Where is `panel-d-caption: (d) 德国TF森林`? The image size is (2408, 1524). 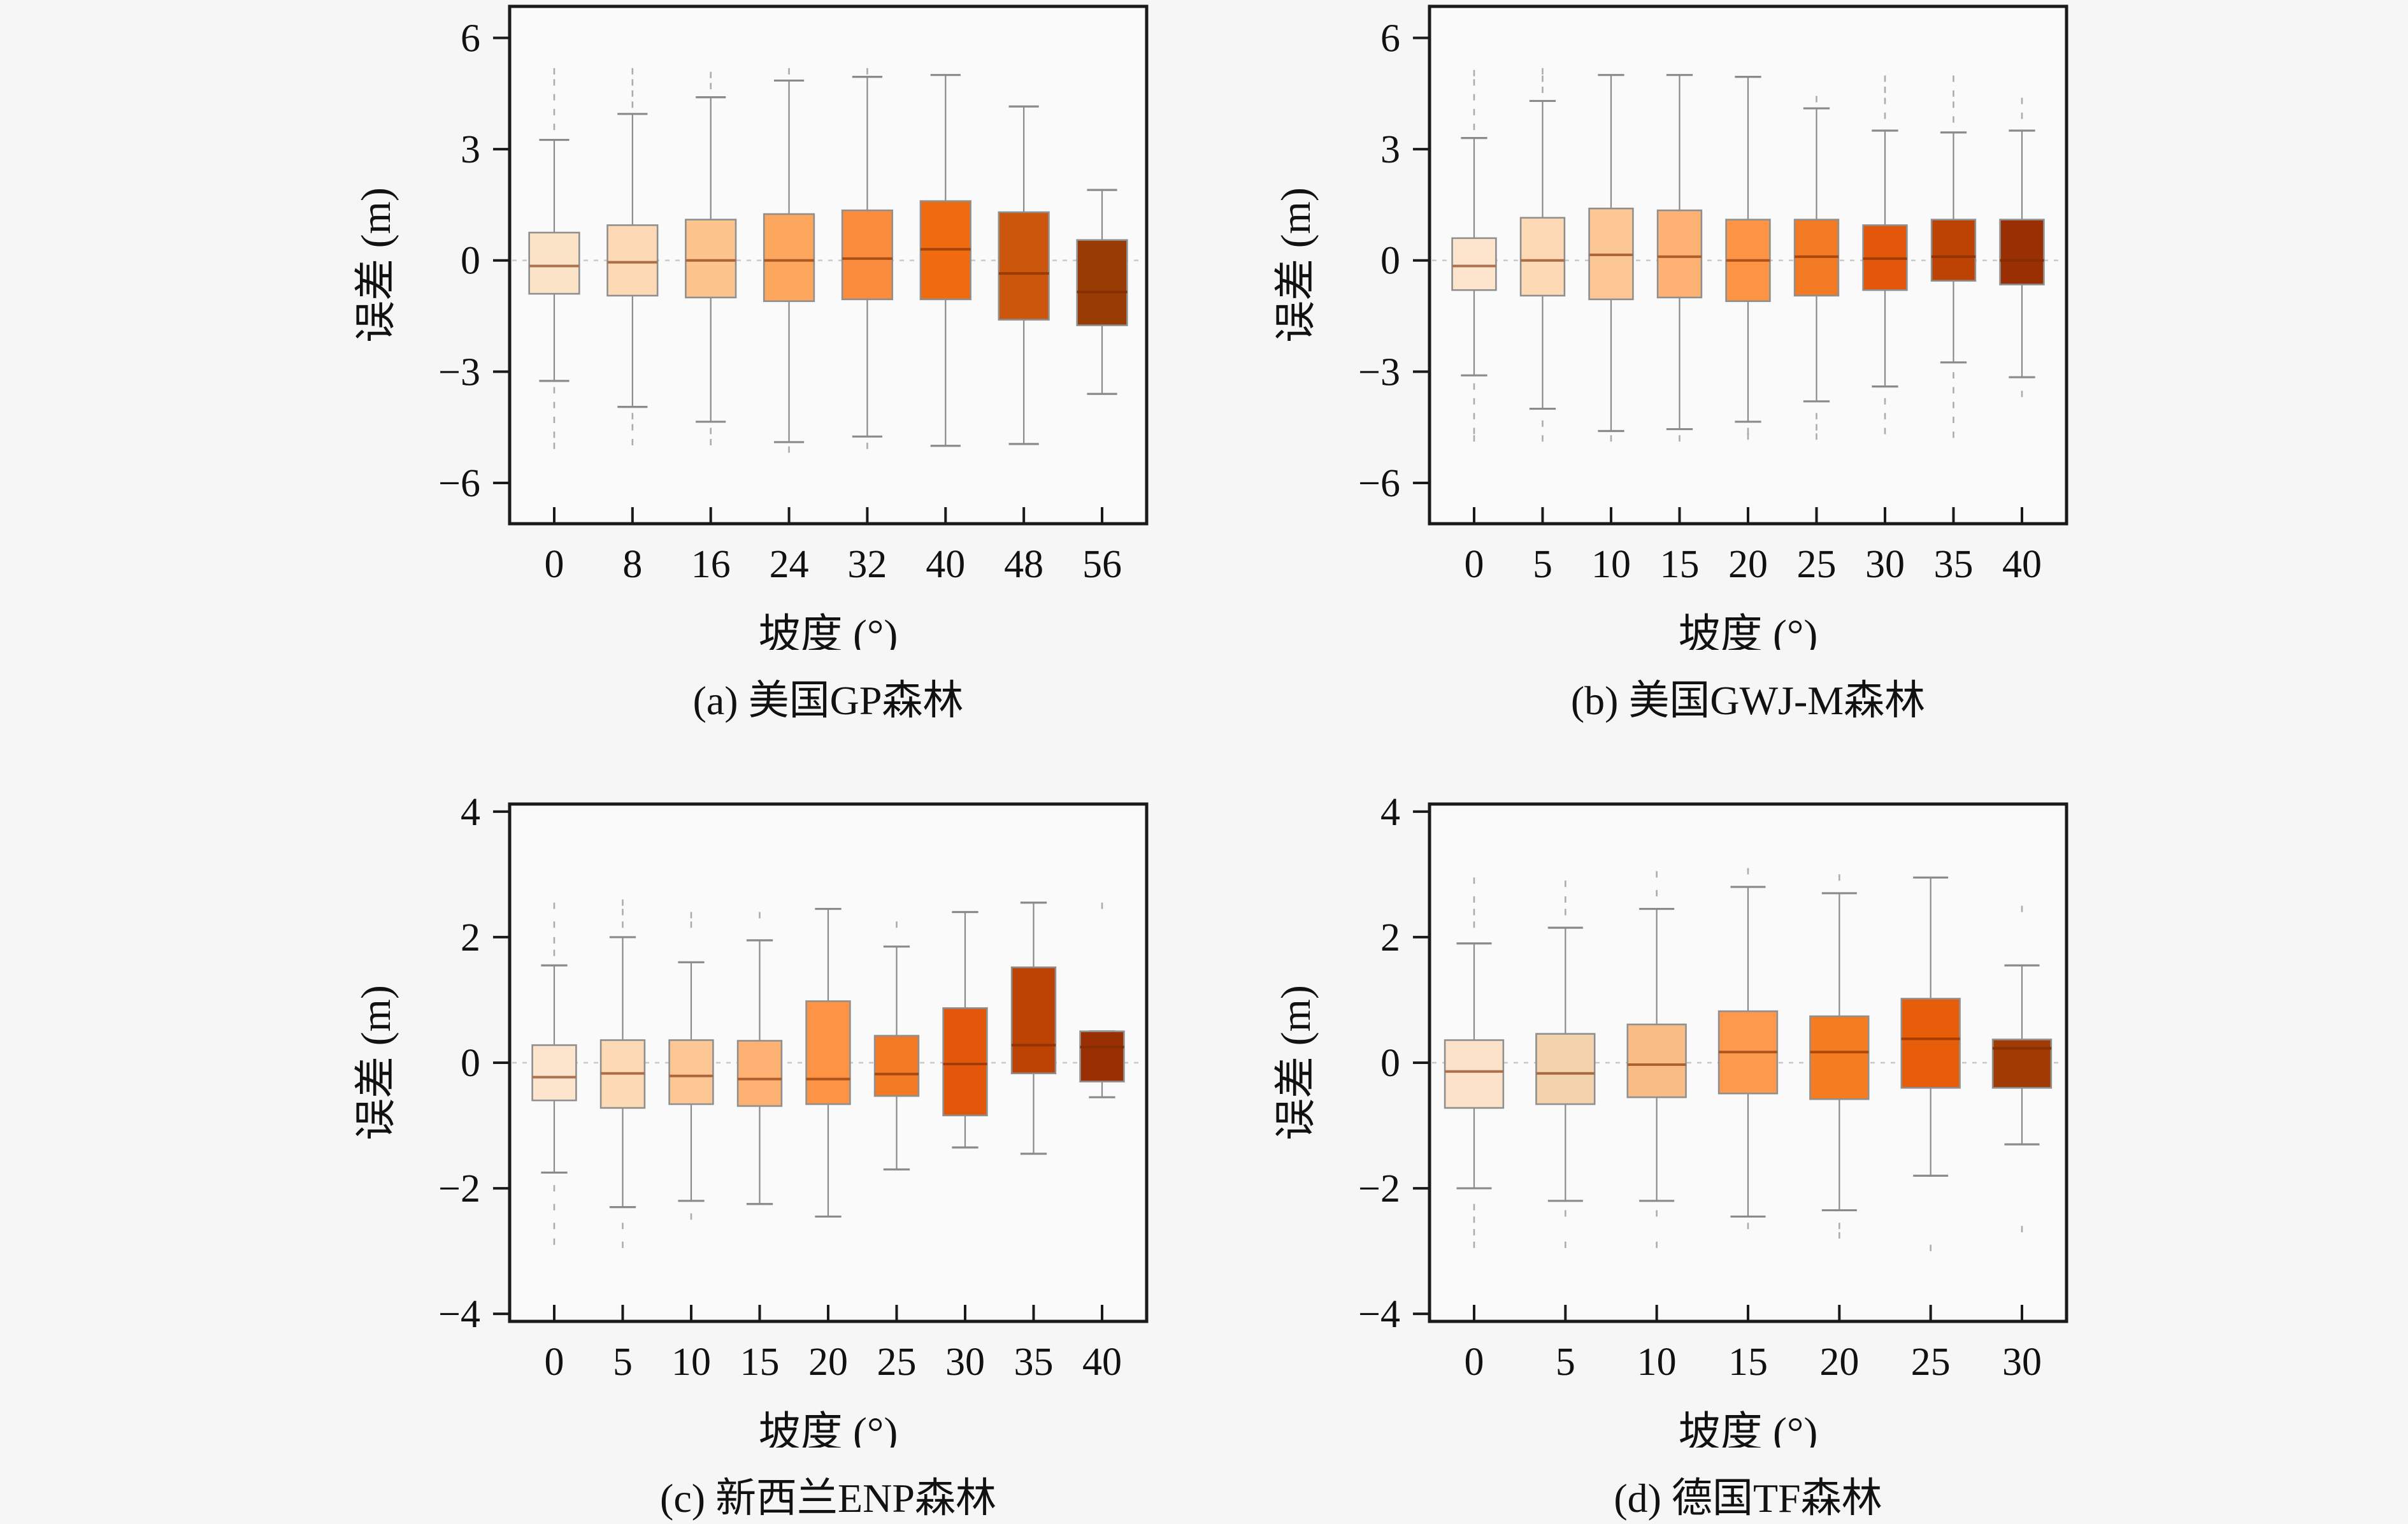
panel-d-caption: (d) 德国TF森林 is located at coordinates (1748, 1498).